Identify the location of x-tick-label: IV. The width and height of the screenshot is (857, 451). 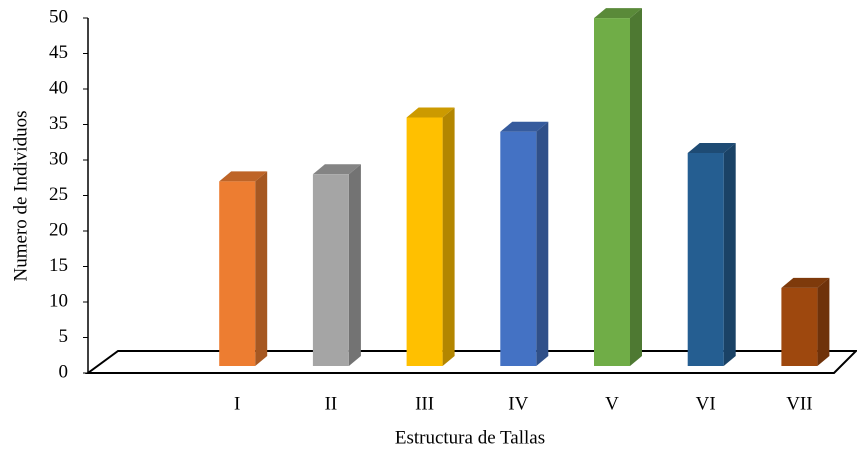
(518, 403).